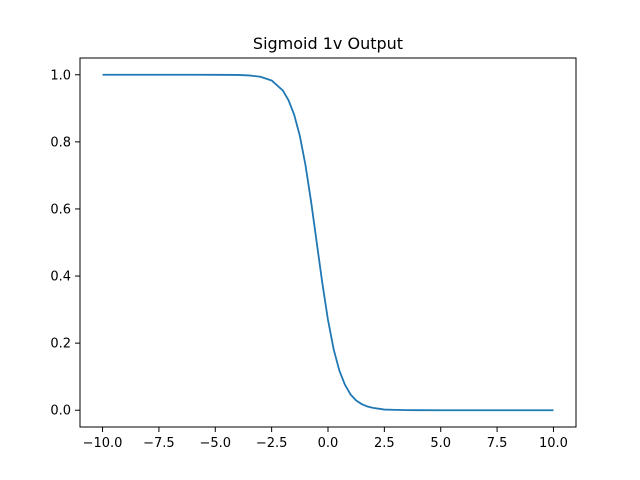 The height and width of the screenshot is (480, 640). I want to click on y-tick-label: 0.2, so click(60, 344).